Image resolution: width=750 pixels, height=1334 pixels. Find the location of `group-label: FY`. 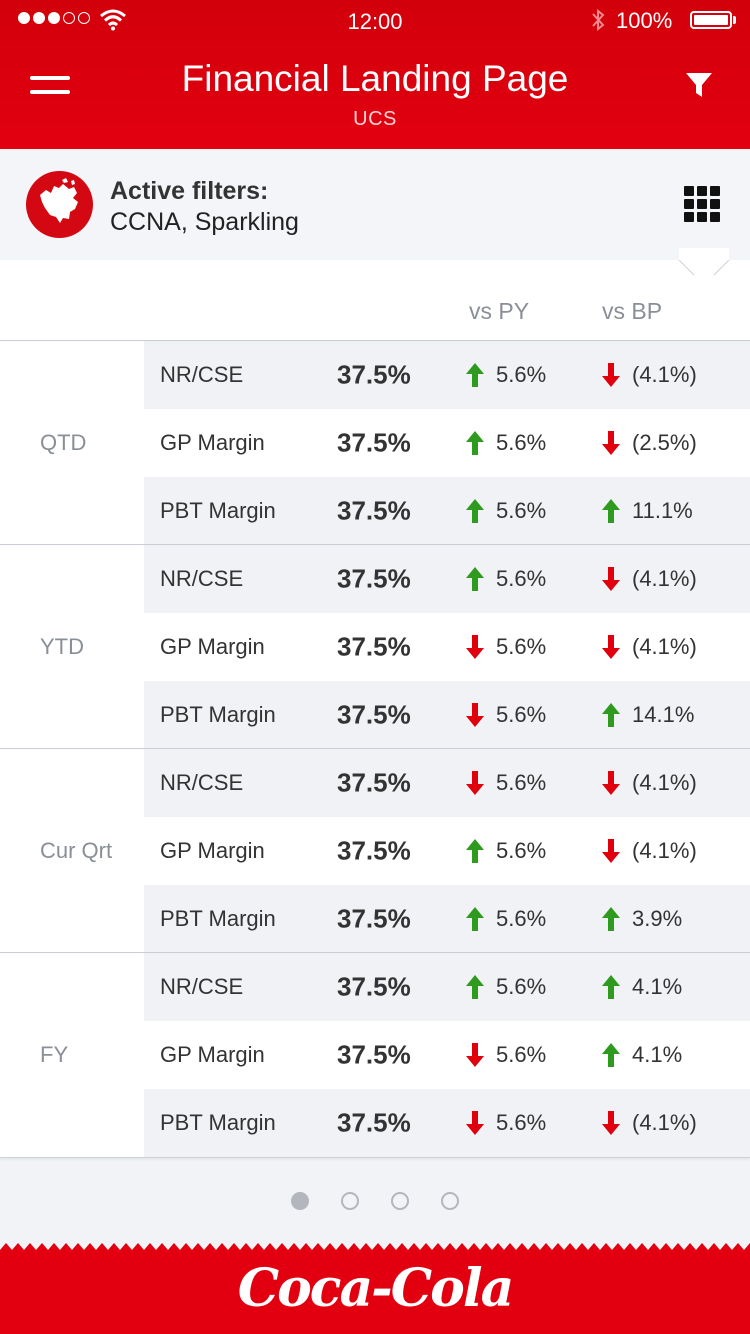

group-label: FY is located at coordinates (54, 1054).